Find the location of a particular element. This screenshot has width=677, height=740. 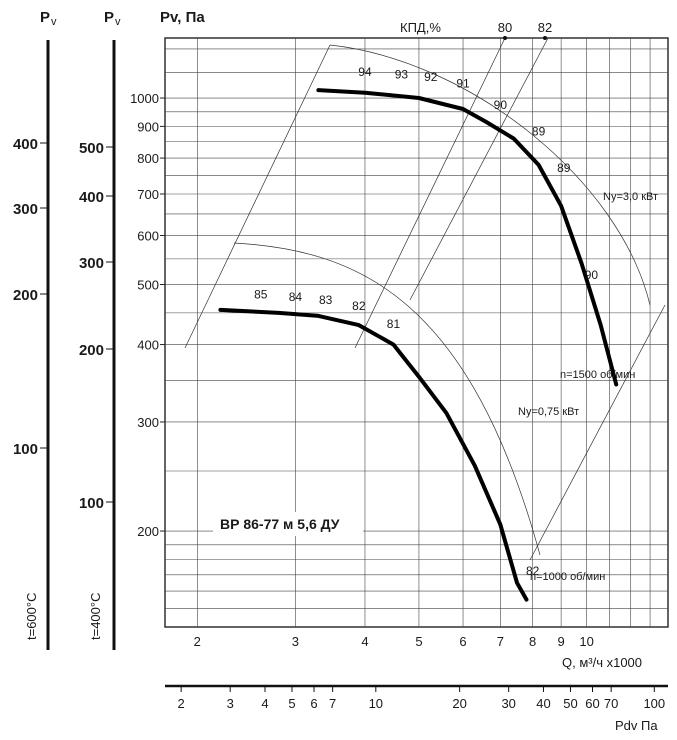

y-tick-label: 400 is located at coordinates (148, 345).